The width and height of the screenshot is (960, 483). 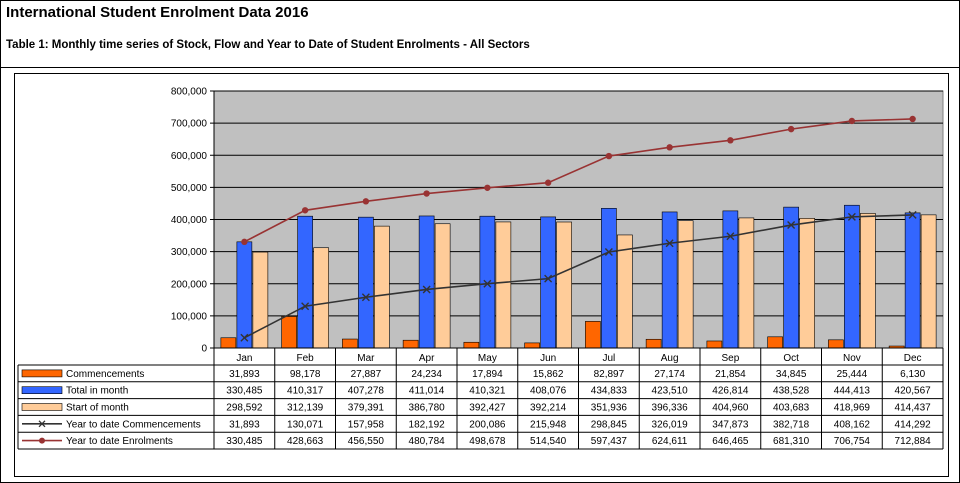 What do you see at coordinates (487, 358) in the screenshot?
I see `x-tick-label: May` at bounding box center [487, 358].